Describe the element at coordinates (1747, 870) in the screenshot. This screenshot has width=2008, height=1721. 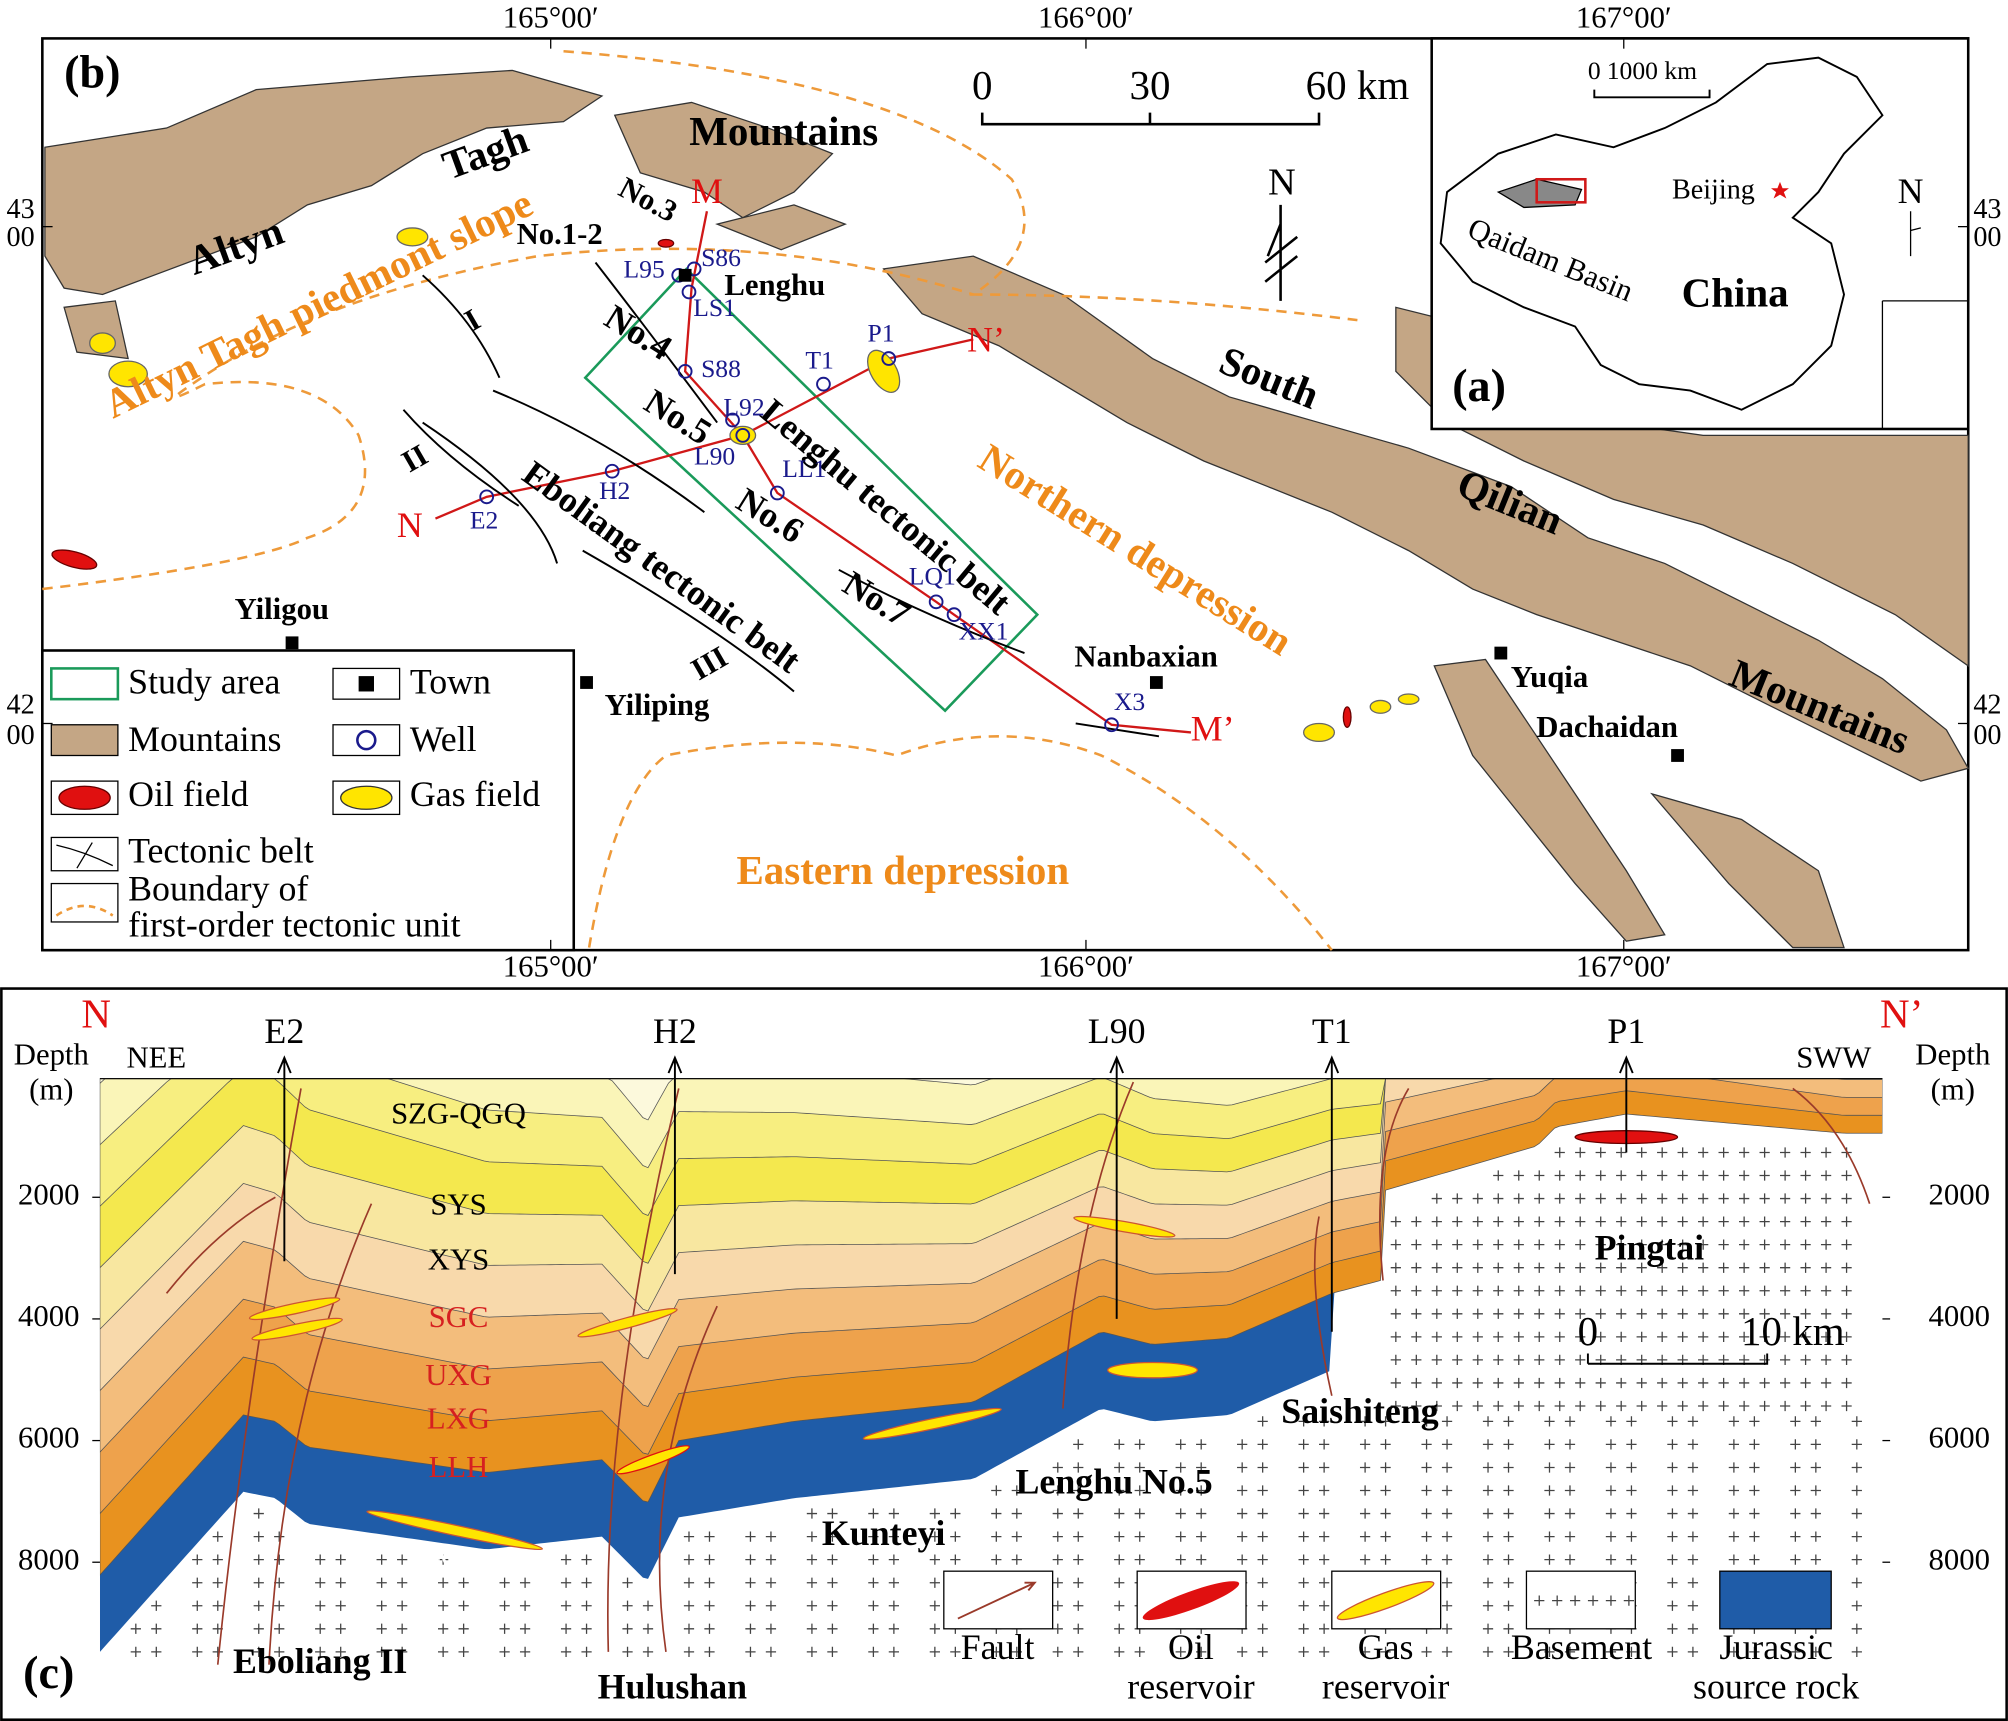
I see `mountain` at that location.